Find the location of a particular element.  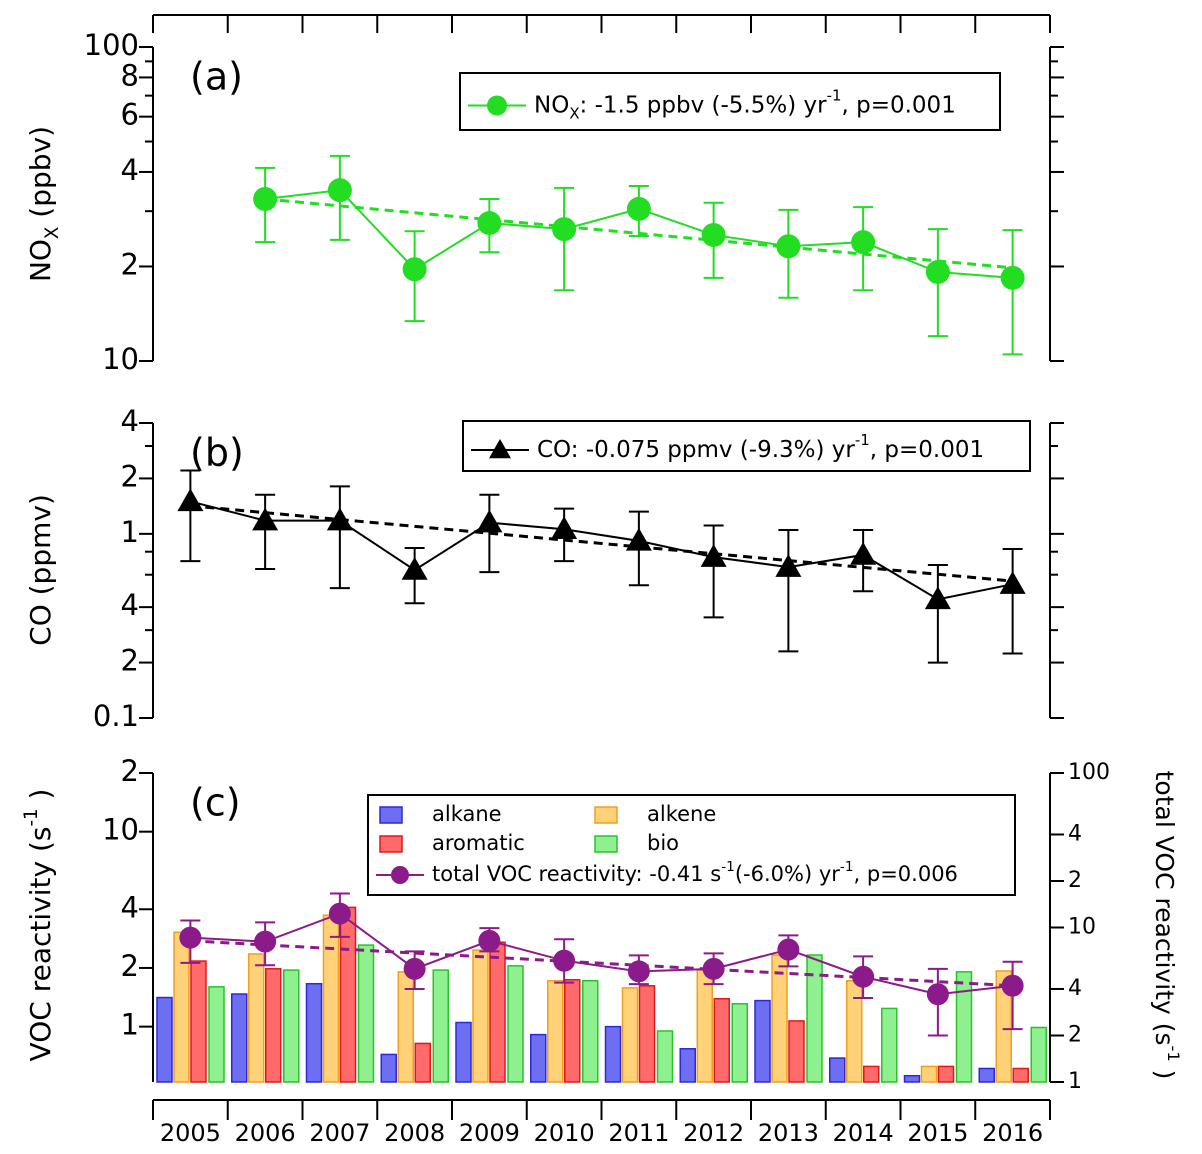

x-tick-label: 2014 is located at coordinates (863, 1133).